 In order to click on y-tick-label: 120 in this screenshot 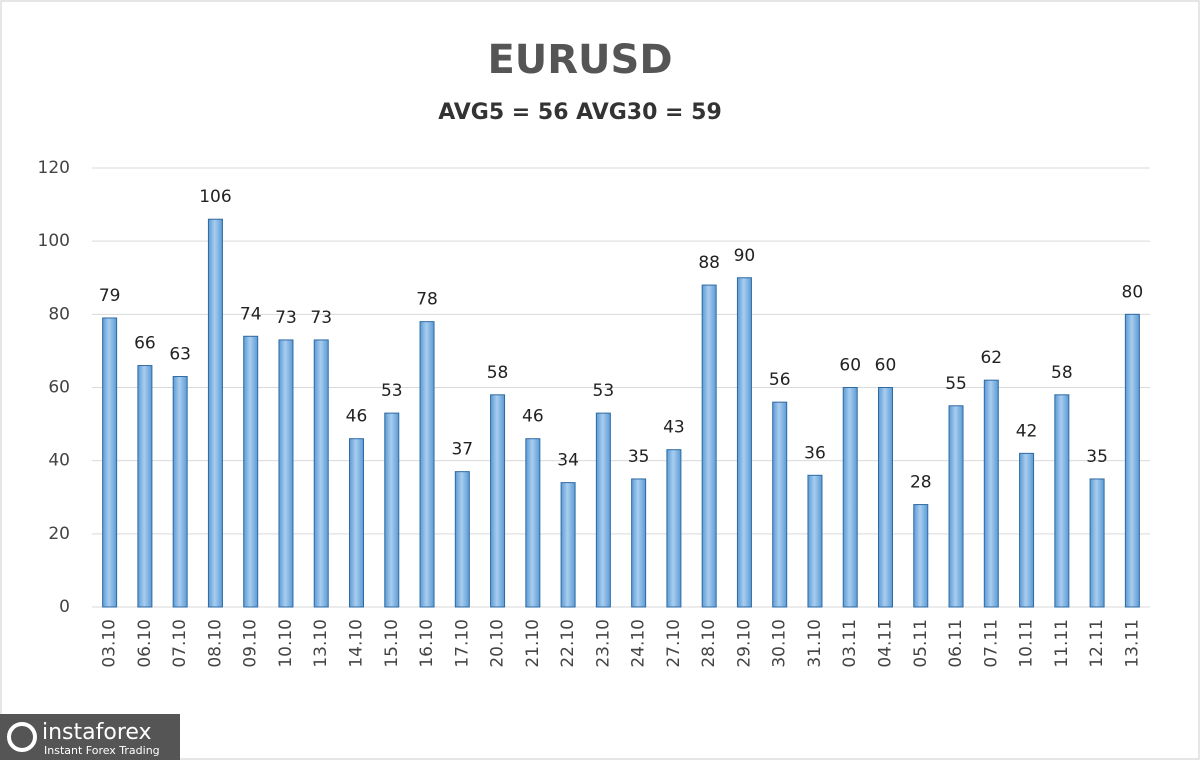, I will do `click(54, 168)`.